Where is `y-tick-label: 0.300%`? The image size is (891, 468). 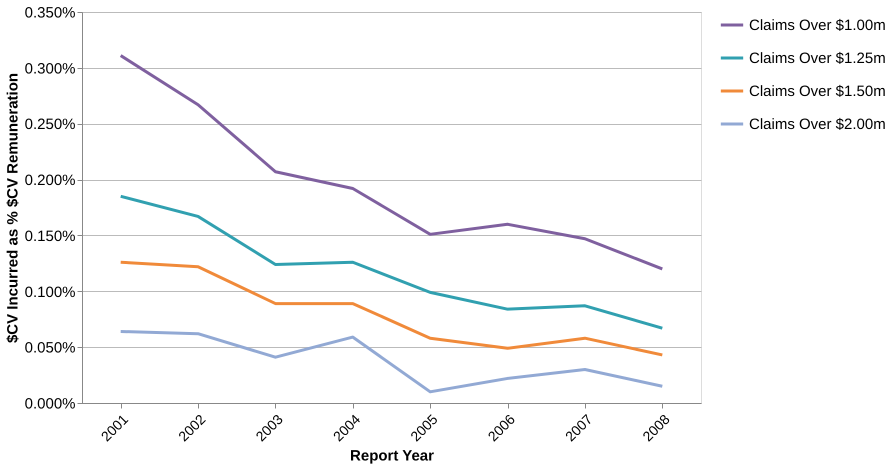
y-tick-label: 0.300% is located at coordinates (50, 69).